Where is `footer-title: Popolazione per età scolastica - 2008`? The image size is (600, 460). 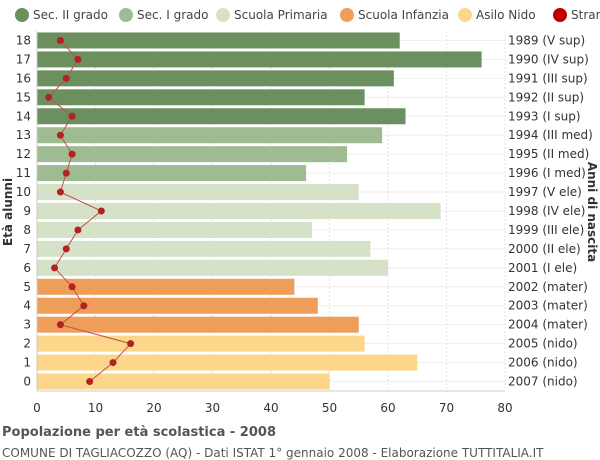
footer-title: Popolazione per età scolastica - 2008 is located at coordinates (139, 432).